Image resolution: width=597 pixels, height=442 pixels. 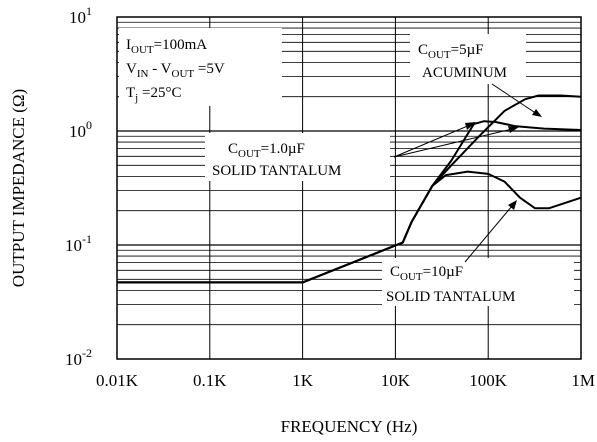 I want to click on series-5uf-label-bg, so click(x=468, y=59).